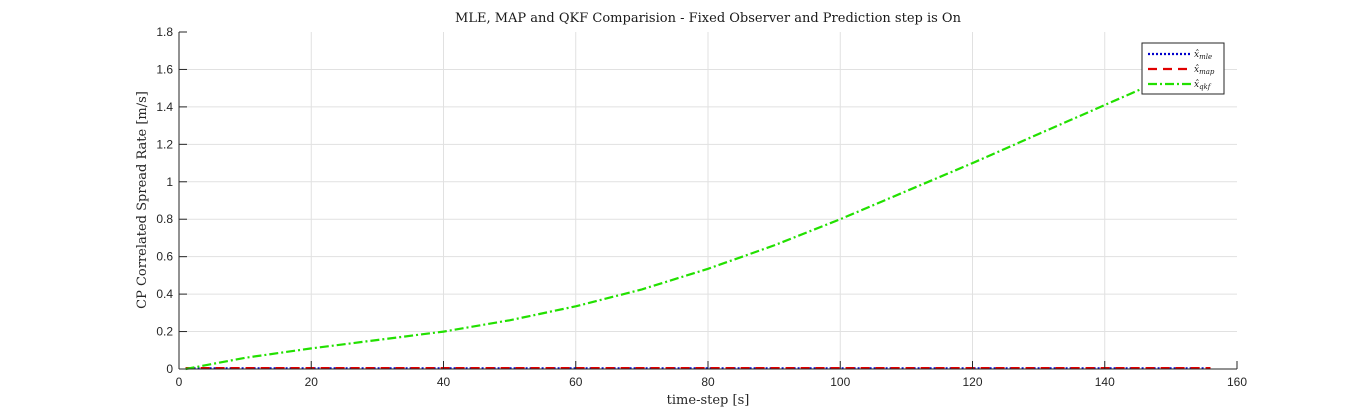  What do you see at coordinates (164, 332) in the screenshot?
I see `y-tick-label: 0.2` at bounding box center [164, 332].